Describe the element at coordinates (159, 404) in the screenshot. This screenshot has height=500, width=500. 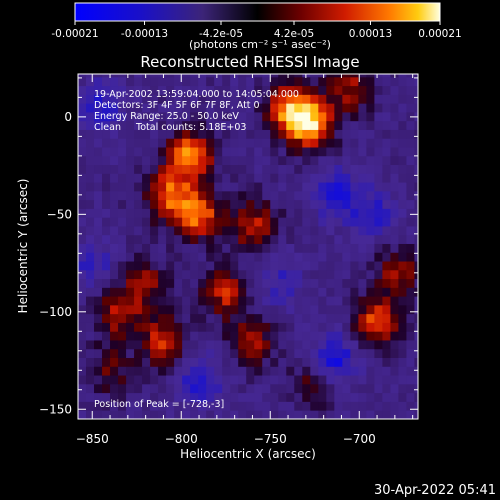
I see `peak-position-label: Position of Peak = [-728,-3]` at that location.